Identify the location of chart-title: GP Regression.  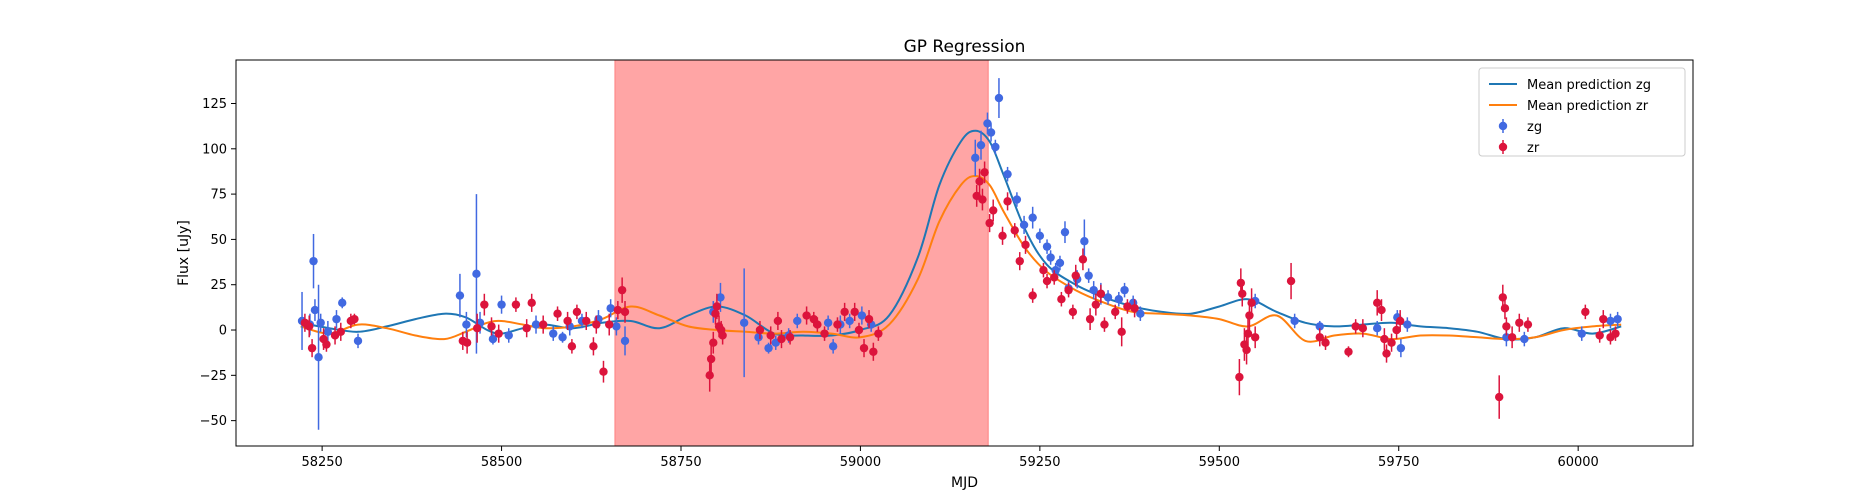
(965, 47).